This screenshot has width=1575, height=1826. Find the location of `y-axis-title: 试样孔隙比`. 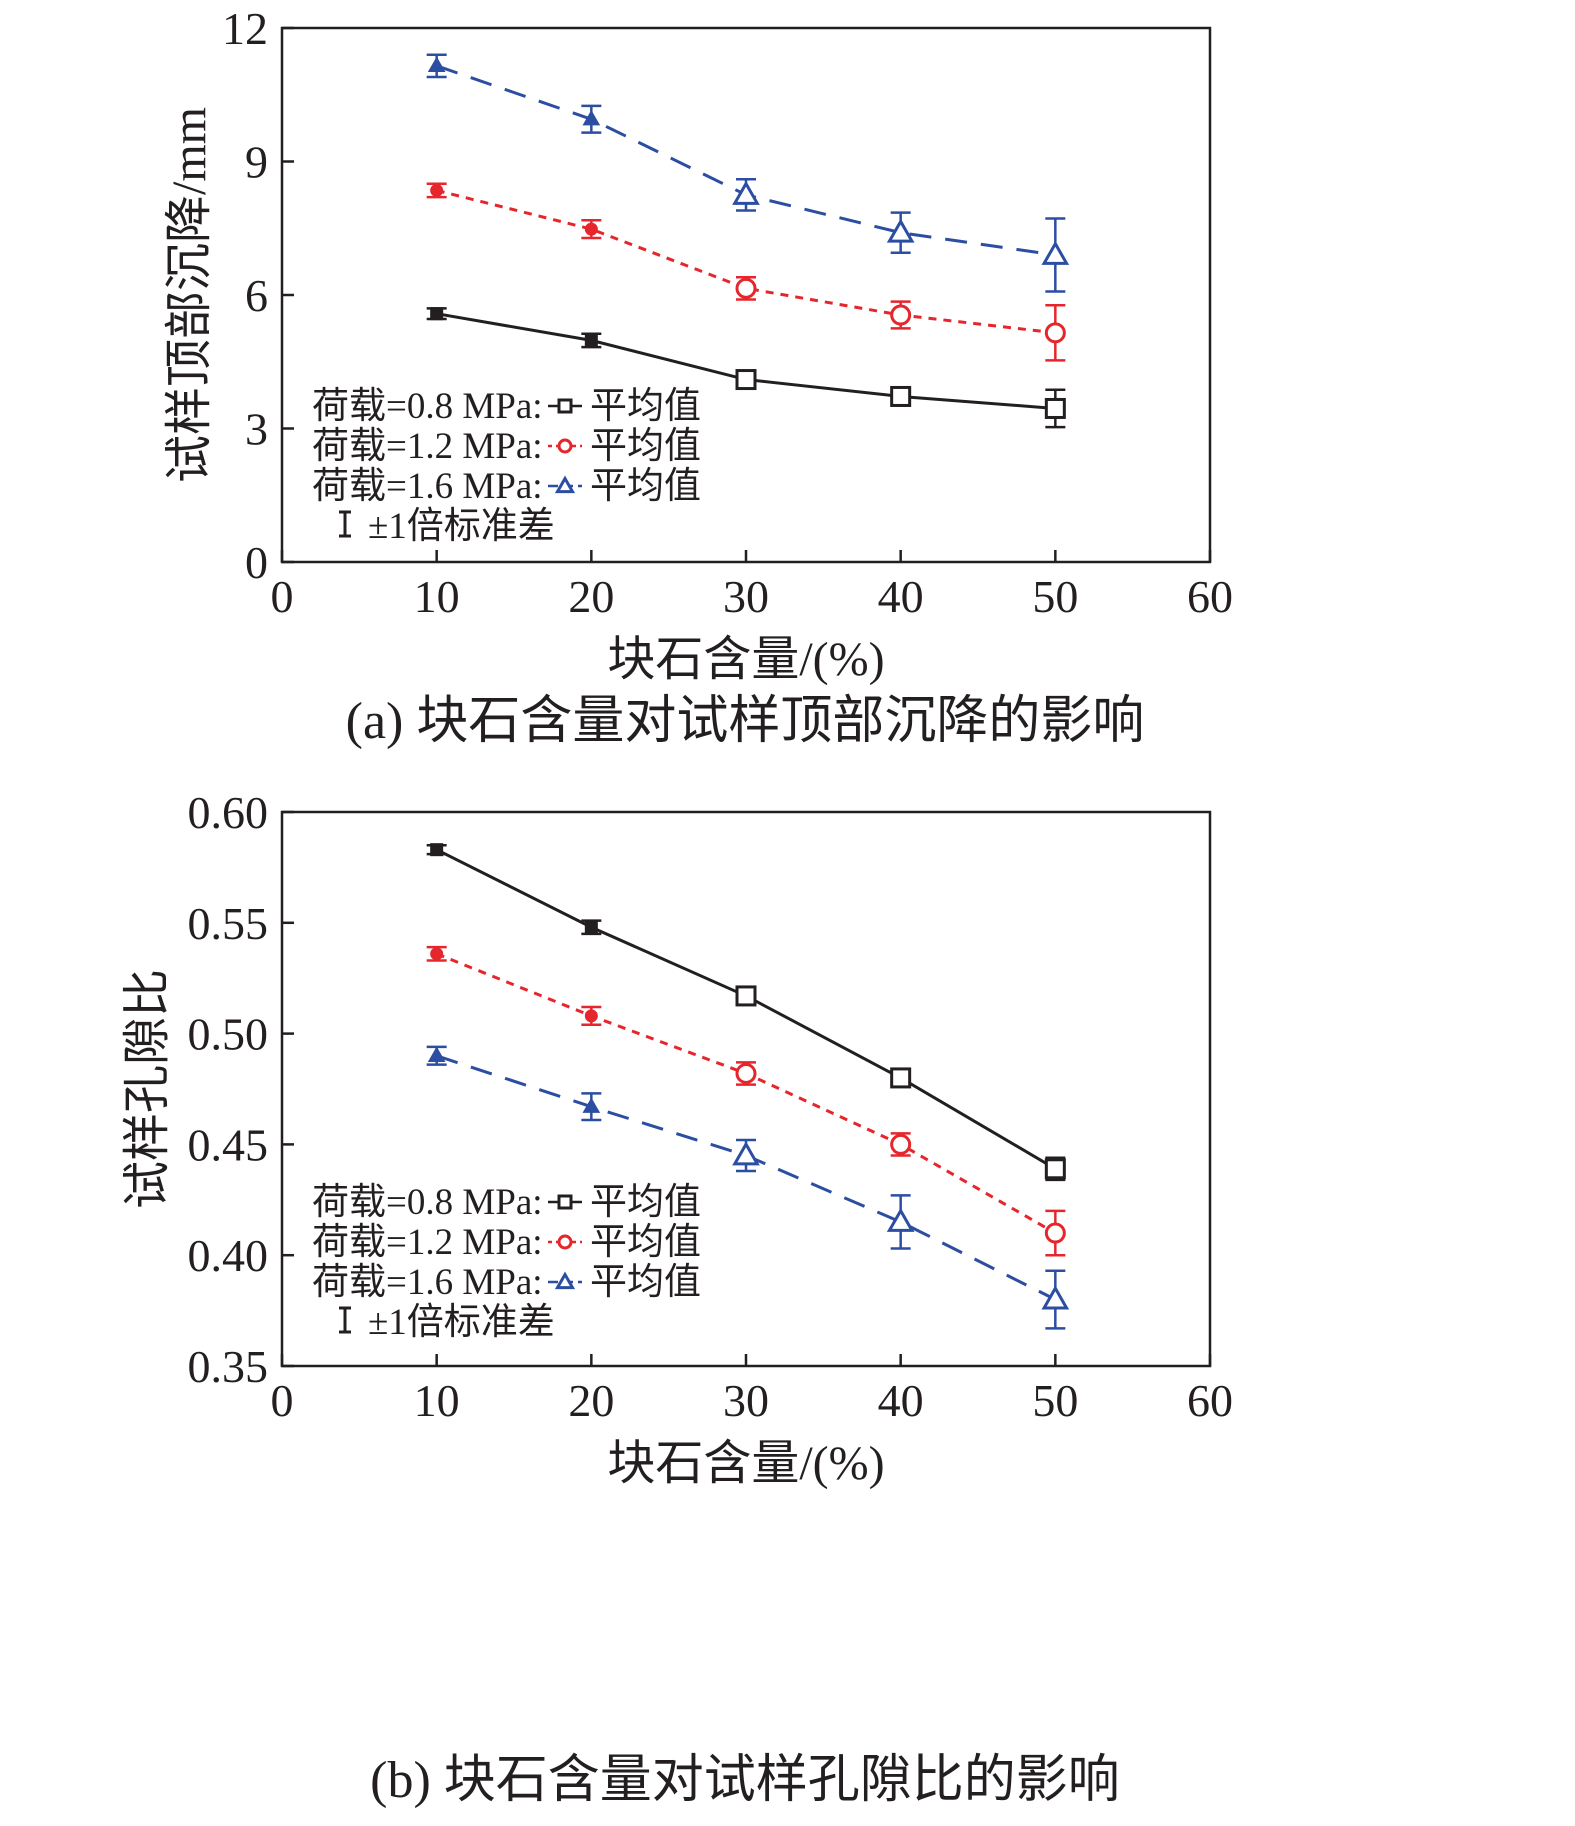

y-axis-title: 试样孔隙比 is located at coordinates (147, 1089).